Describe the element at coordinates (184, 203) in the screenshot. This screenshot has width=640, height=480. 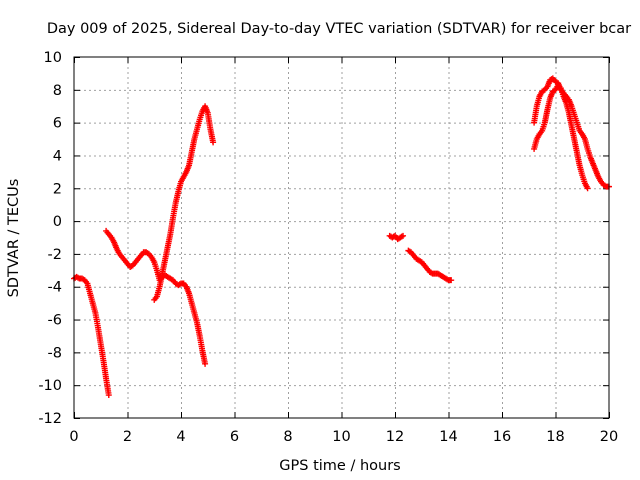
I see `series-track-c` at that location.